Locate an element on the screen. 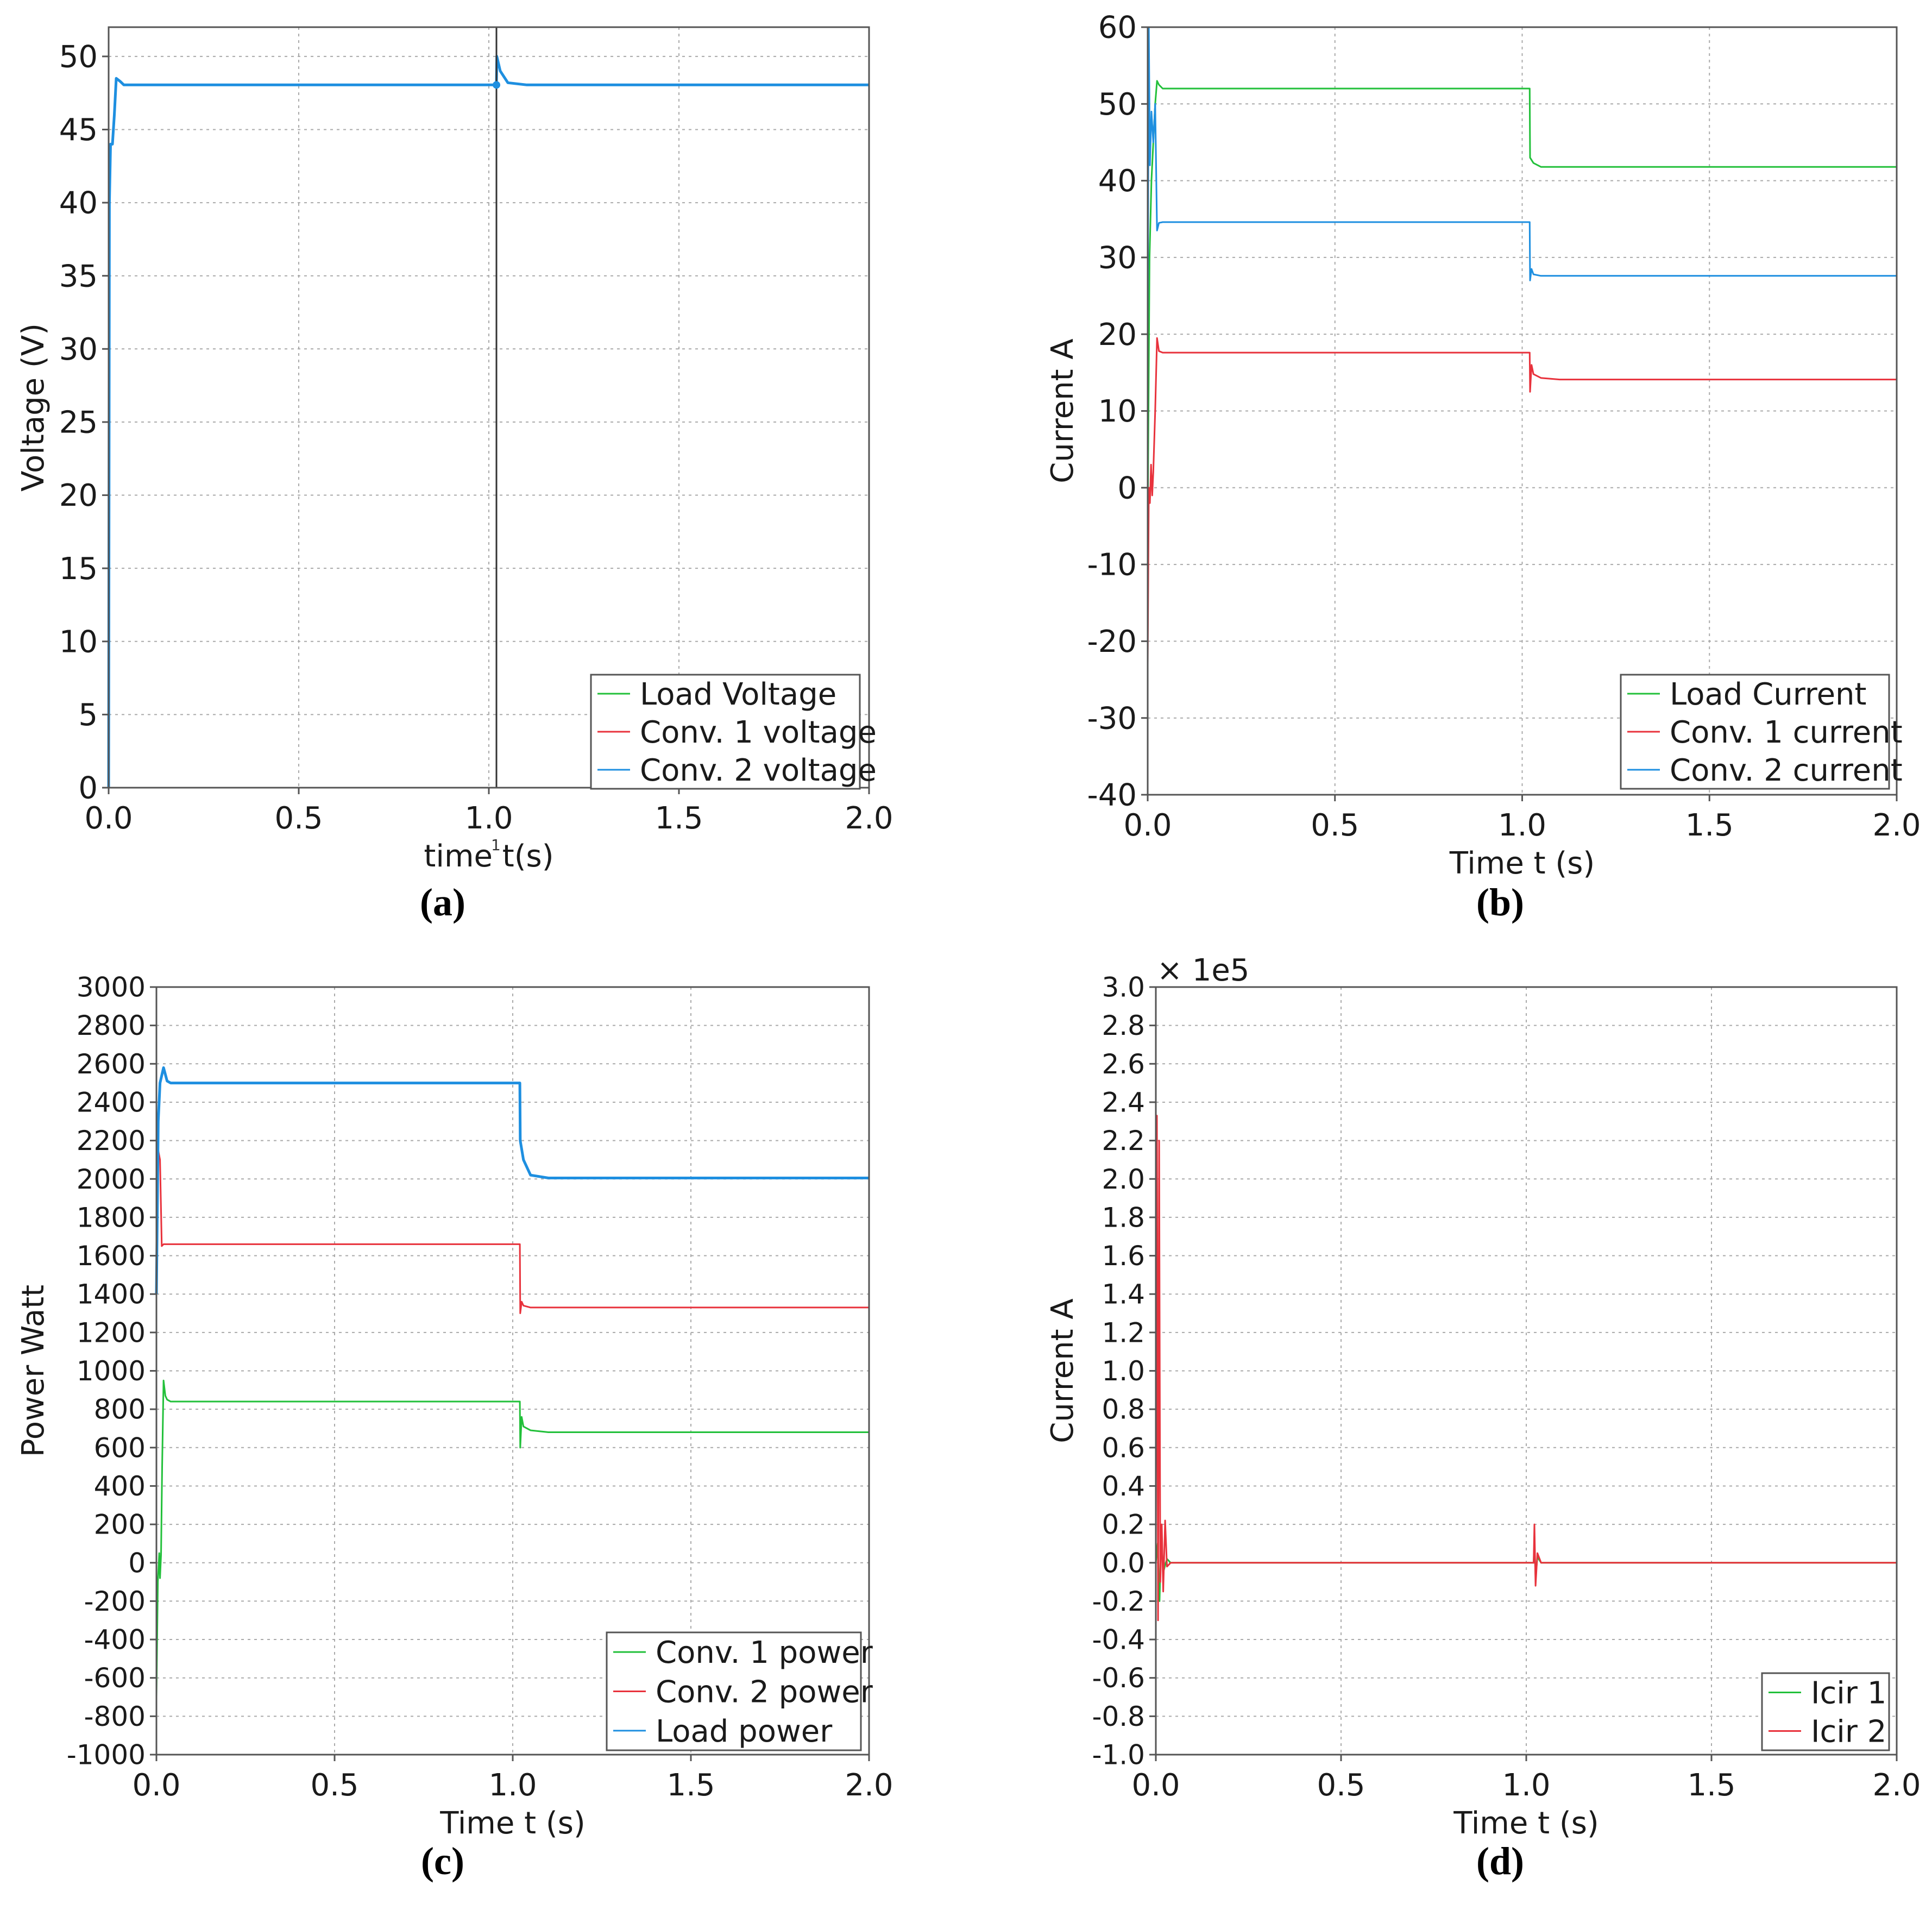 This screenshot has height=1910, width=1932. y-tick-label: 1400 is located at coordinates (111, 1294).